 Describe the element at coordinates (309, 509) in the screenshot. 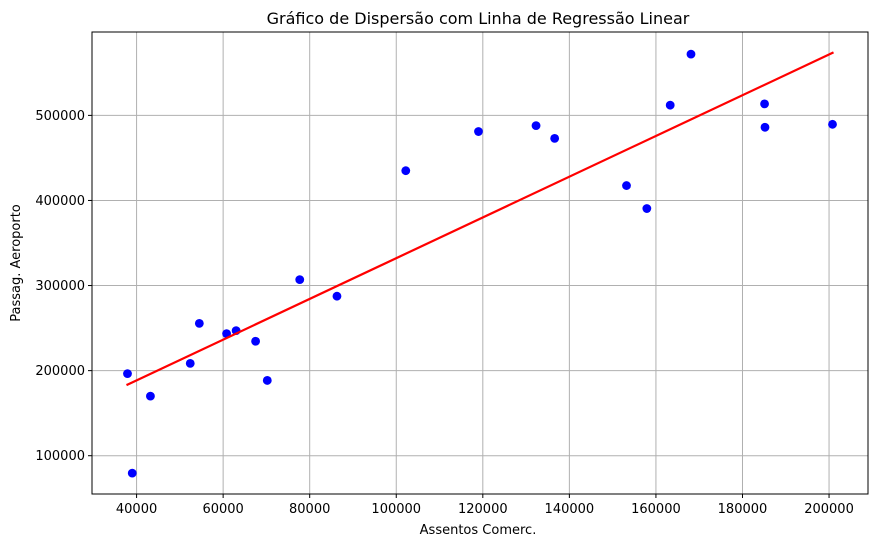

I see `x-tick-label: 80000` at that location.